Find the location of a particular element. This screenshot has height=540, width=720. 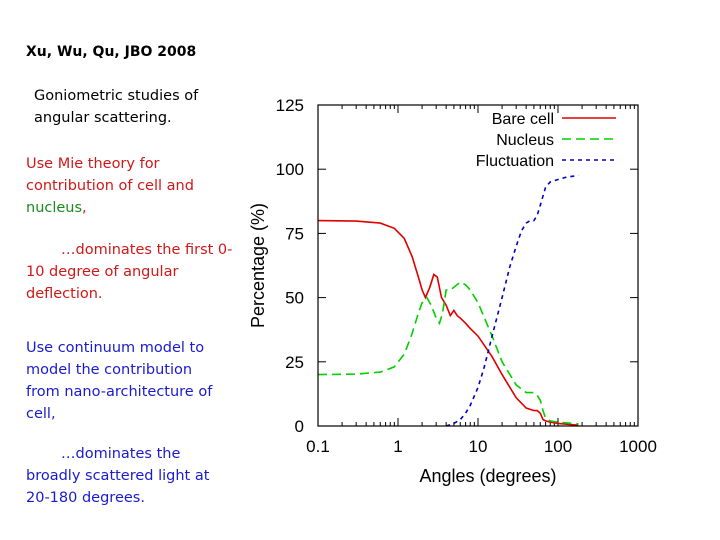

x-tick-label: 10 is located at coordinates (478, 446).